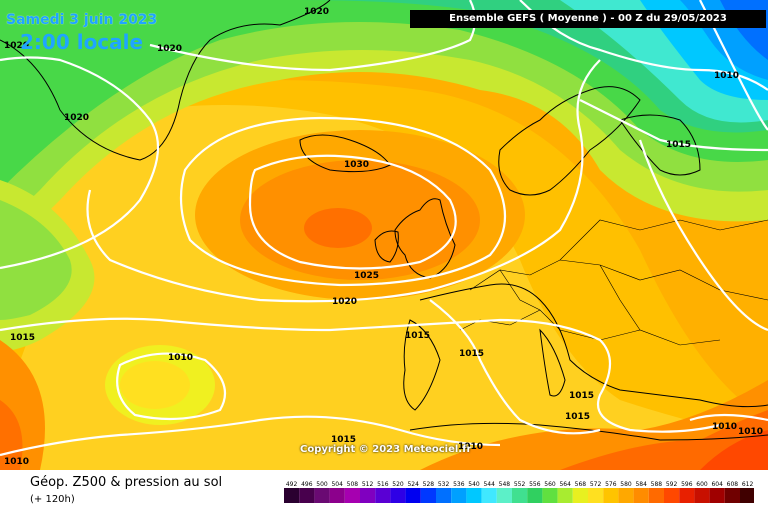 Image resolution: width=768 pixels, height=512 pixels. What do you see at coordinates (82, 20) in the screenshot?
I see `forecast-date: Samedi 3 juin 2023` at bounding box center [82, 20].